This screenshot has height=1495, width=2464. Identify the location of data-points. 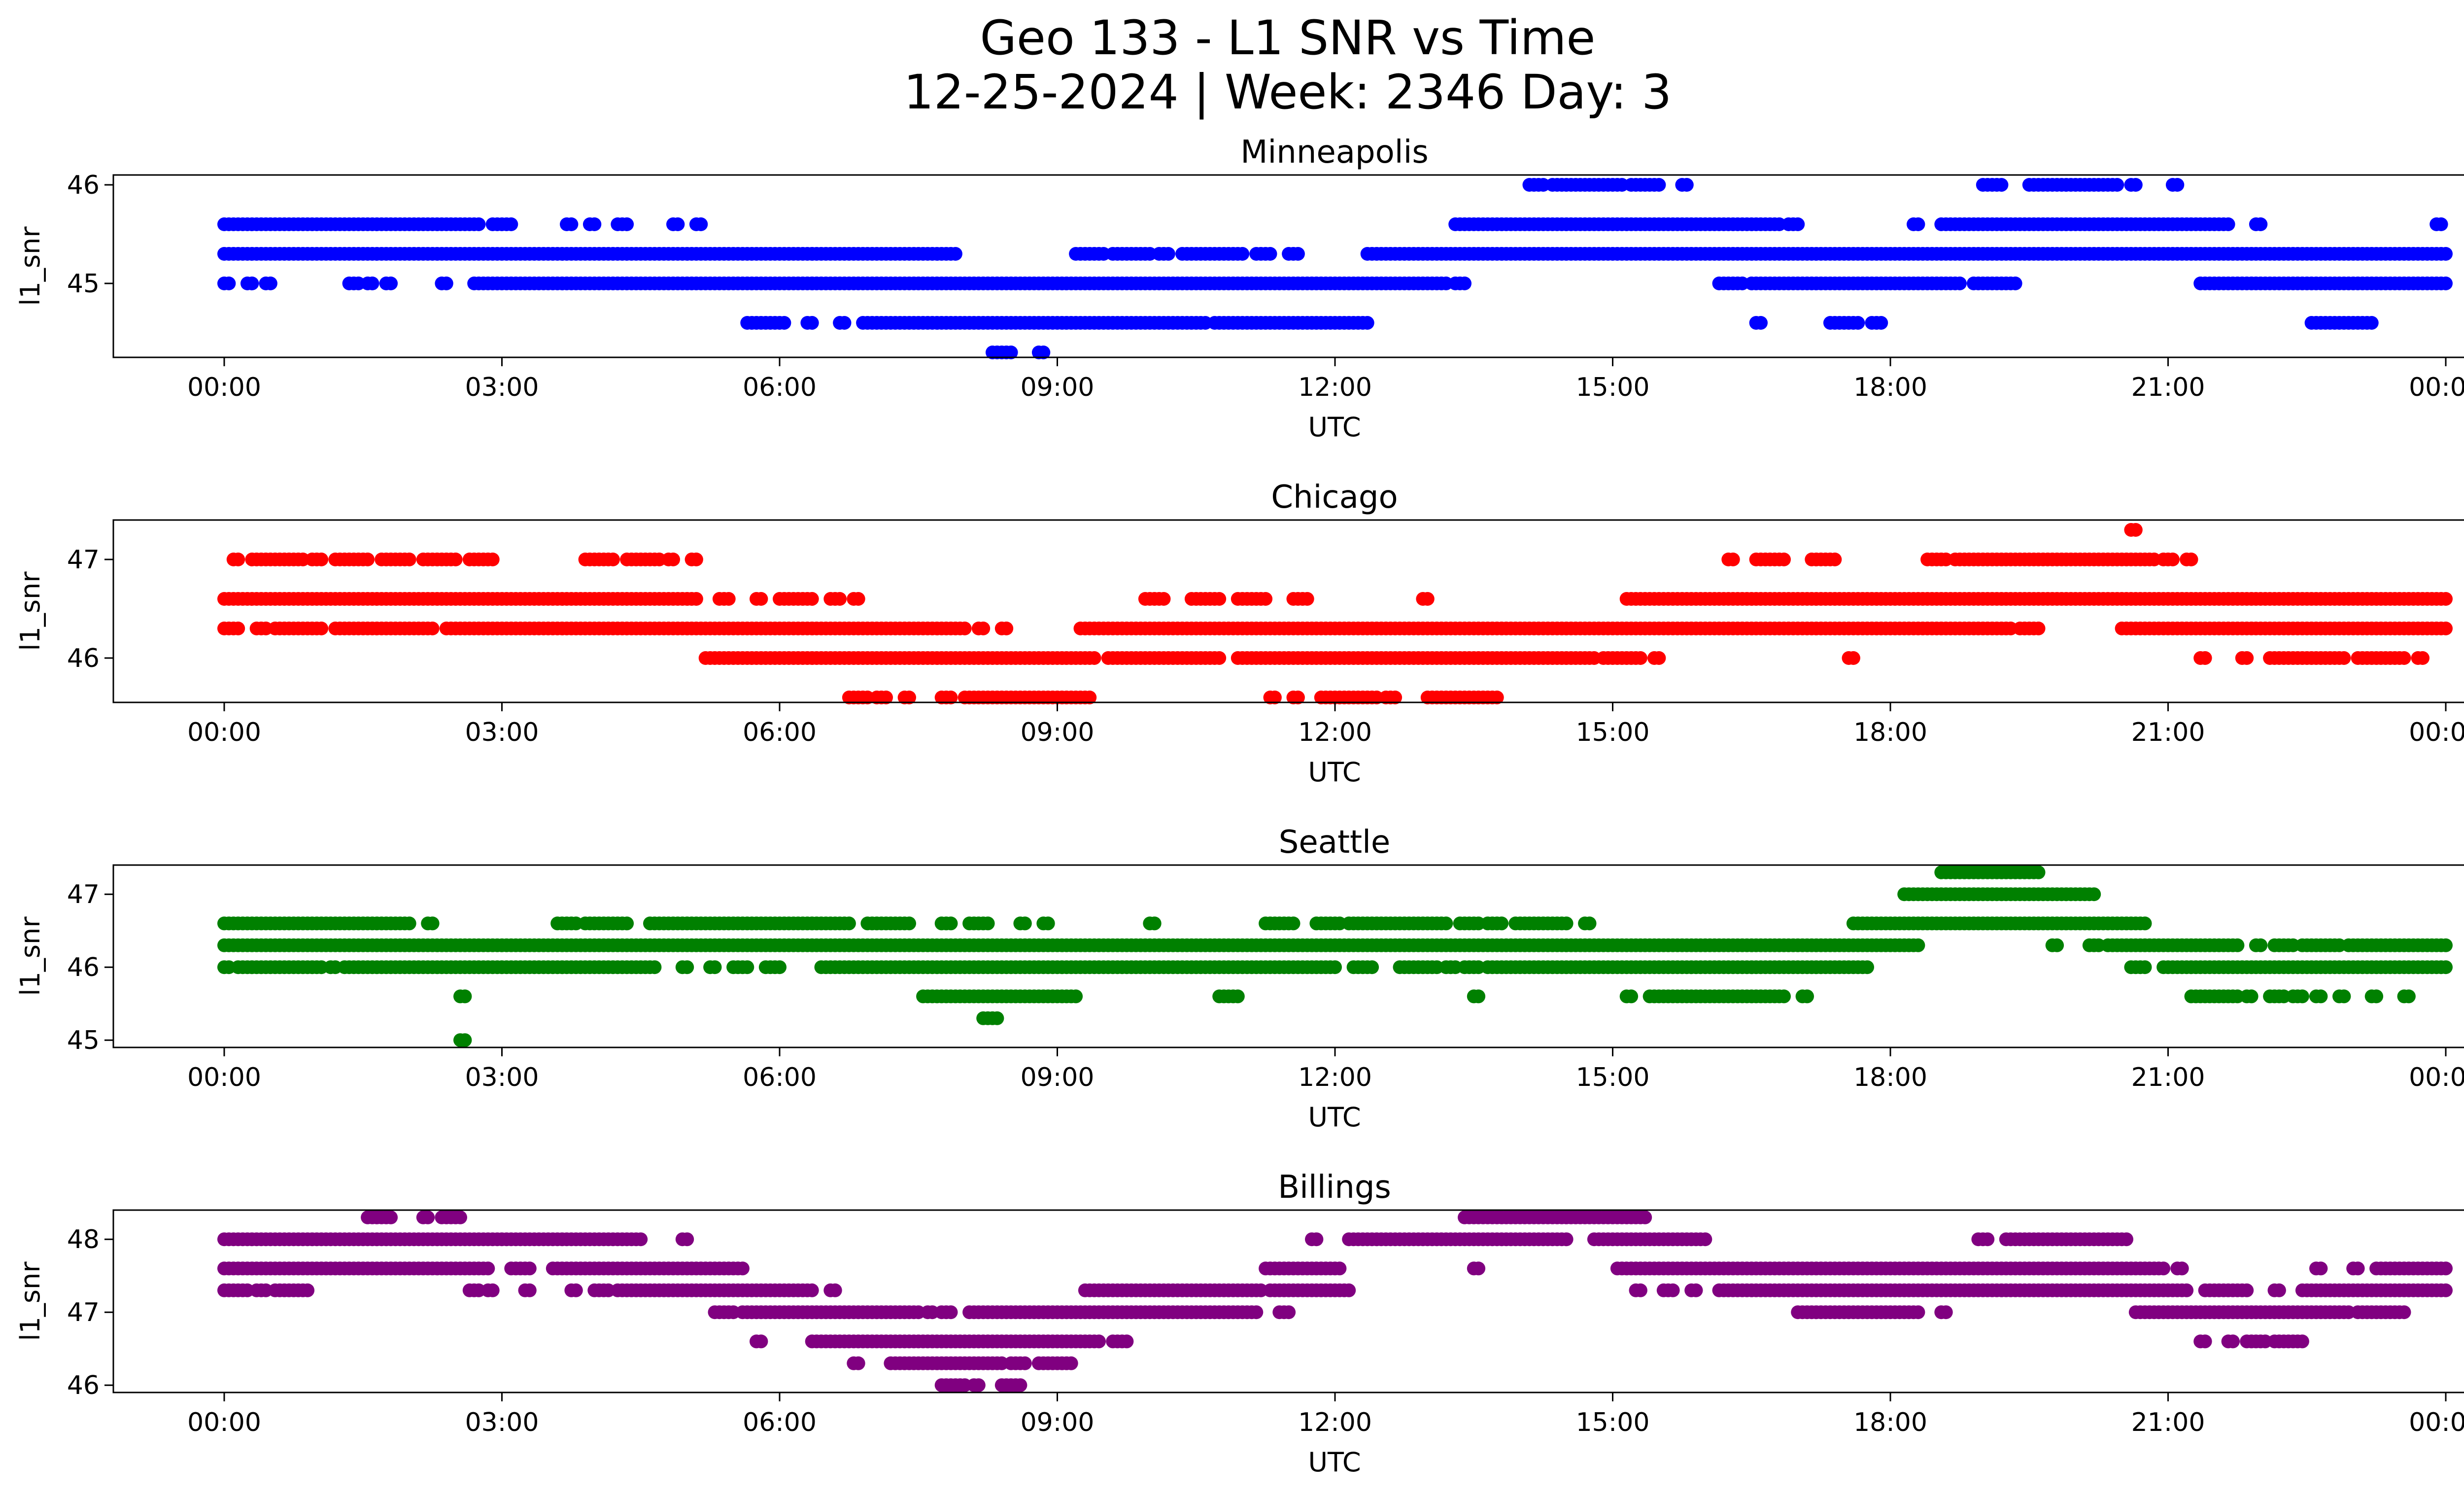
(1335, 268).